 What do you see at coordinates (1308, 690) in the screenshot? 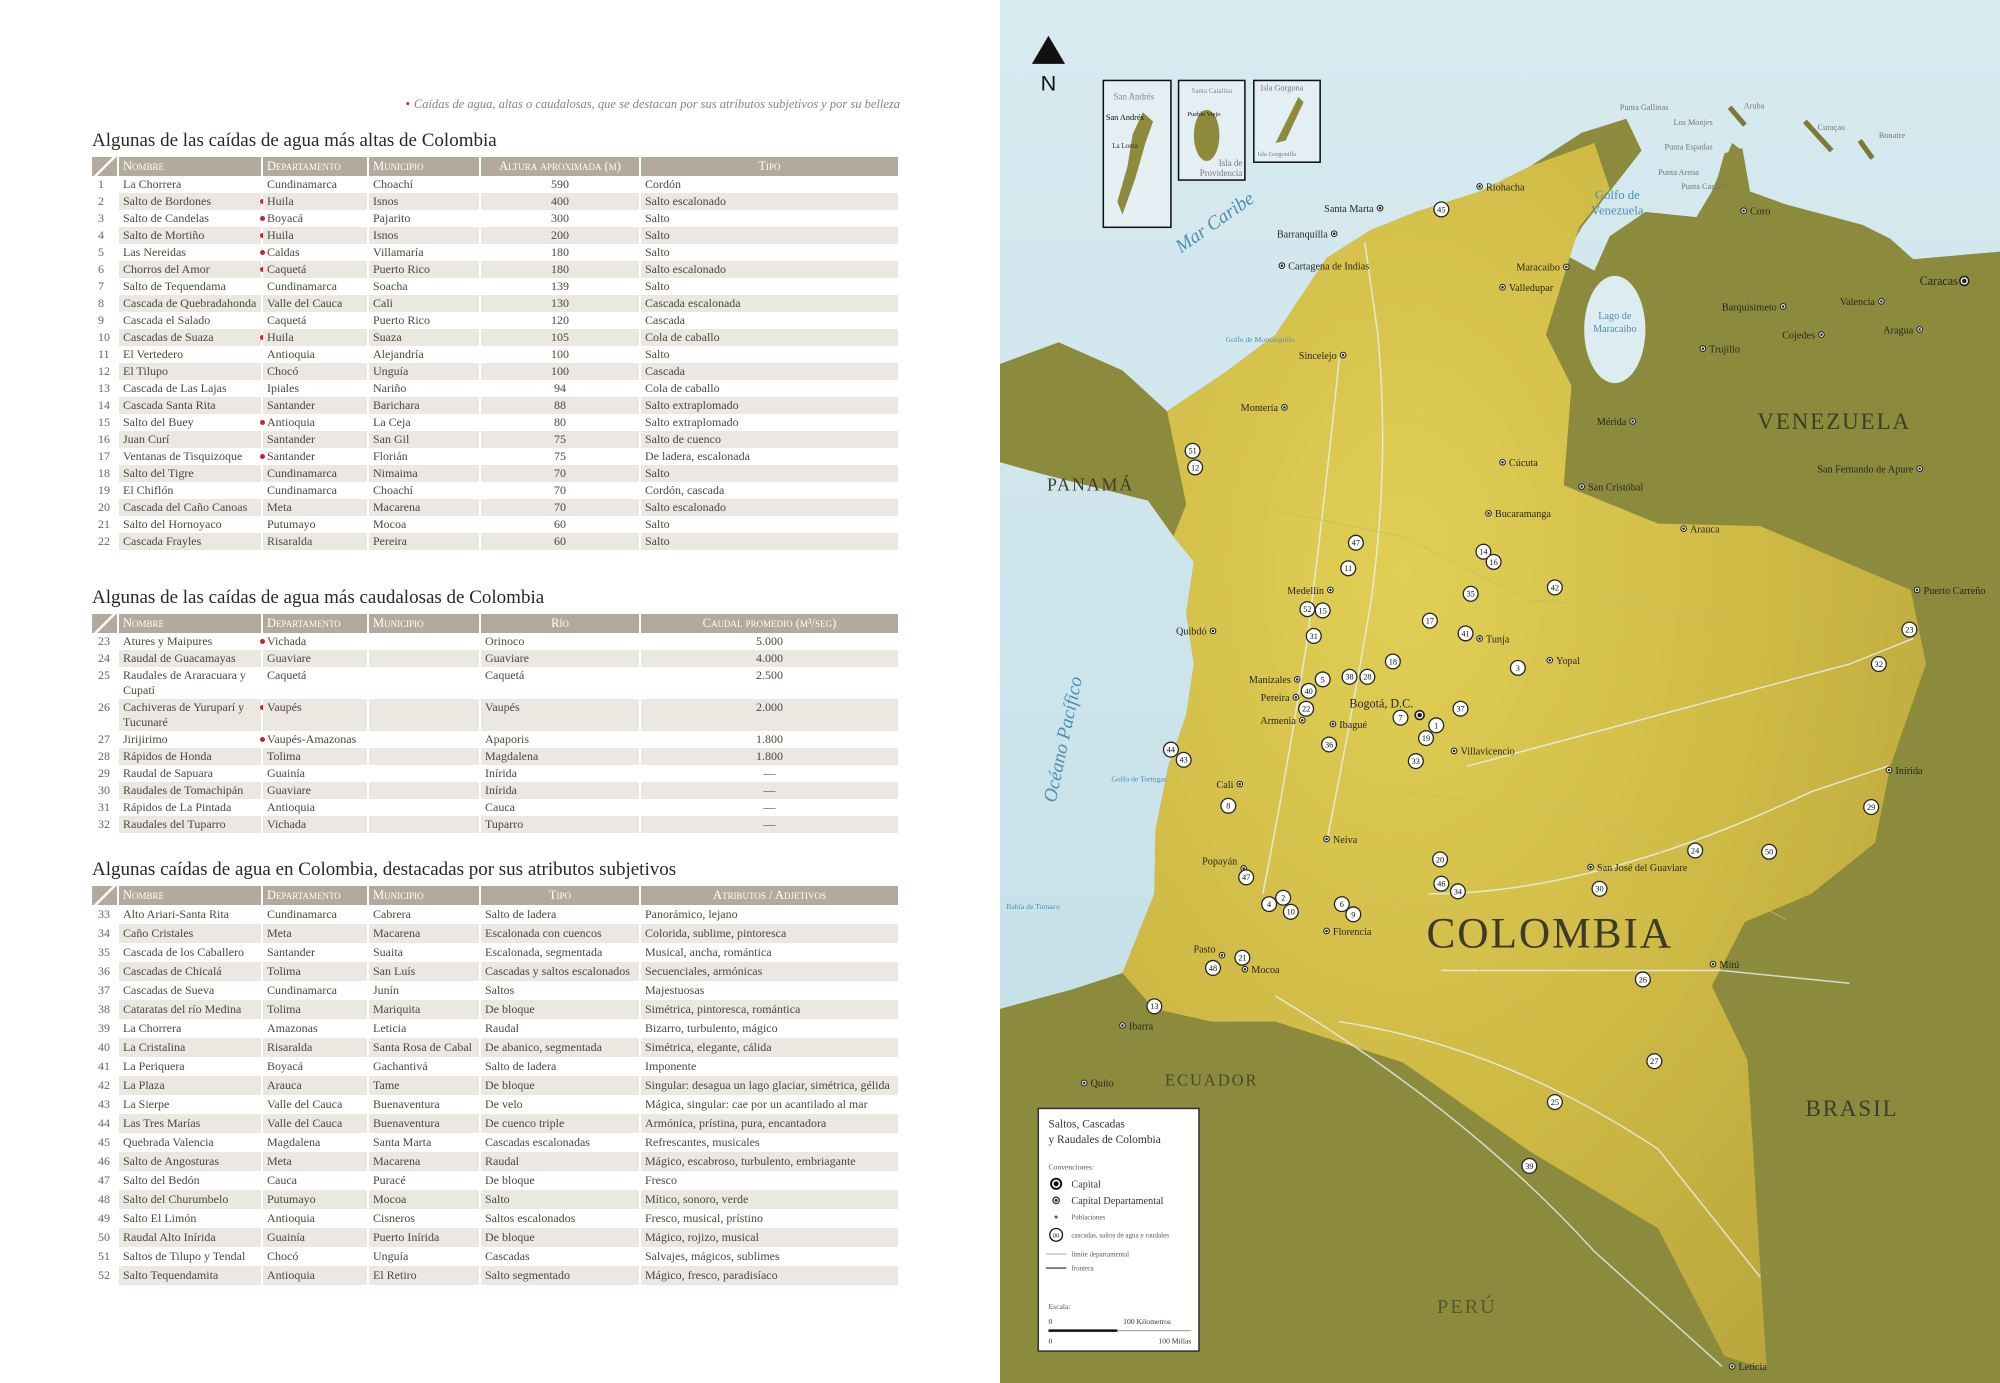
I see `waterfall-marker: 40` at bounding box center [1308, 690].